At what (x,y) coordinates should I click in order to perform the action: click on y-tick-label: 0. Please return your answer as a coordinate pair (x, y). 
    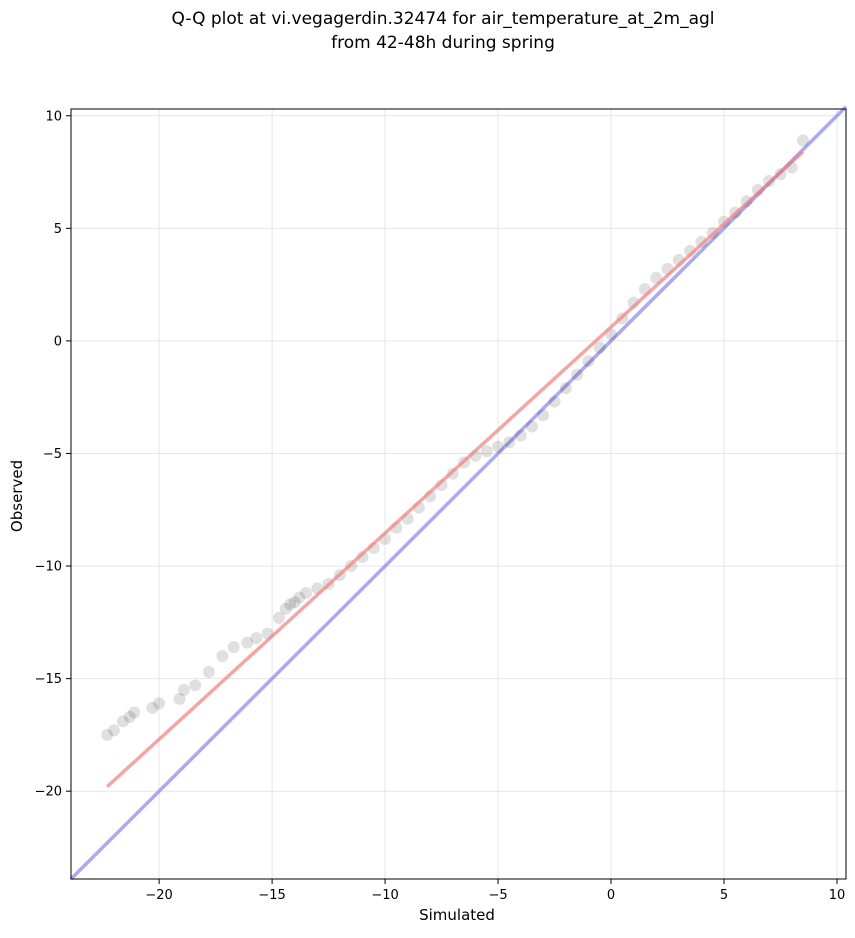
    Looking at the image, I should click on (58, 341).